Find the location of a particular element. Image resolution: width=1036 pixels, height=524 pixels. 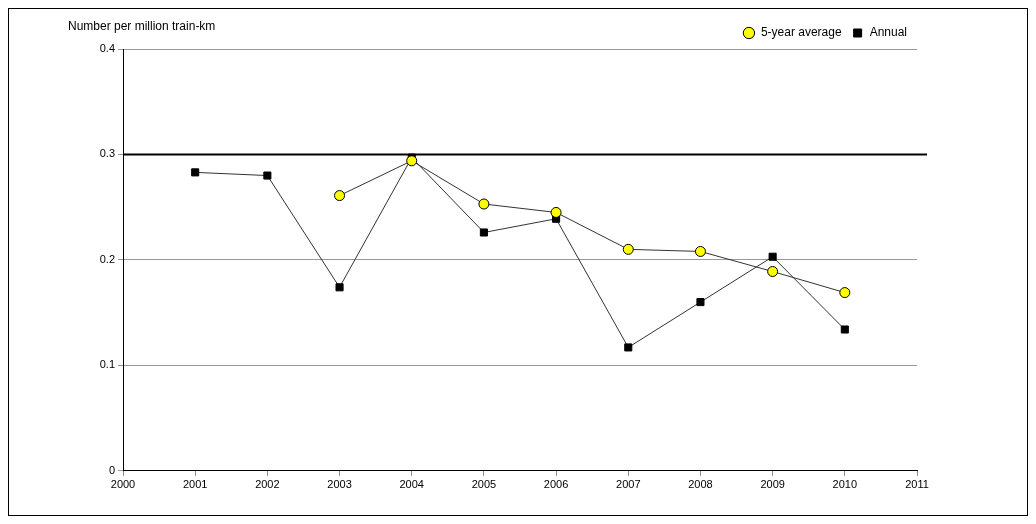

x-tick-label: 2004 is located at coordinates (411, 484).